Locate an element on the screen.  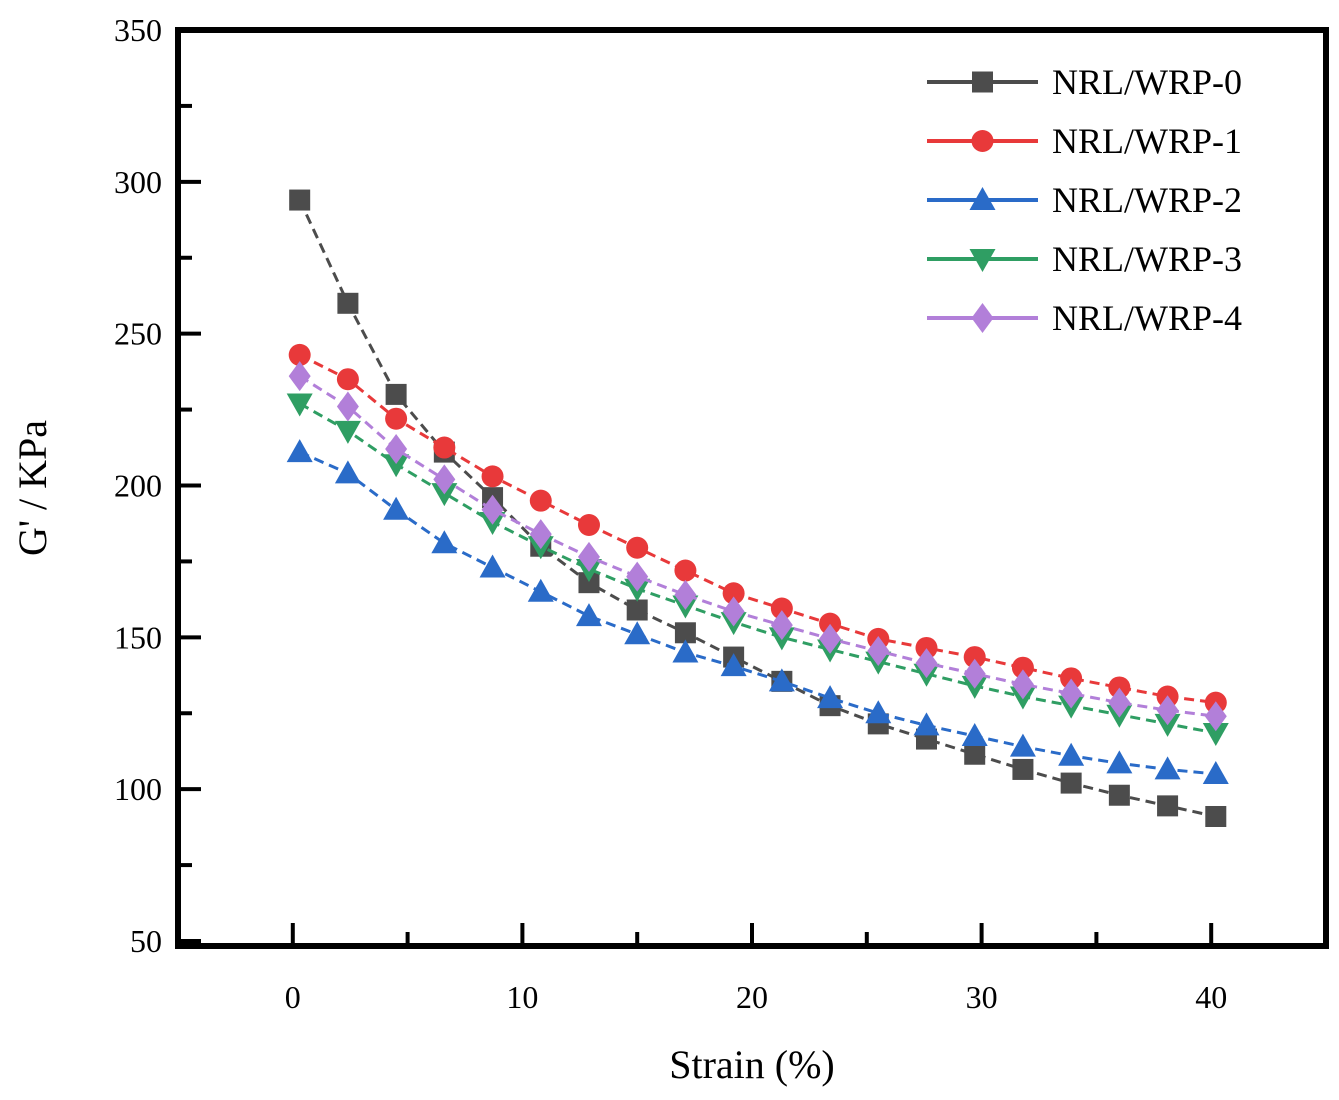
y-tick-label: 350 is located at coordinates (138, 30).